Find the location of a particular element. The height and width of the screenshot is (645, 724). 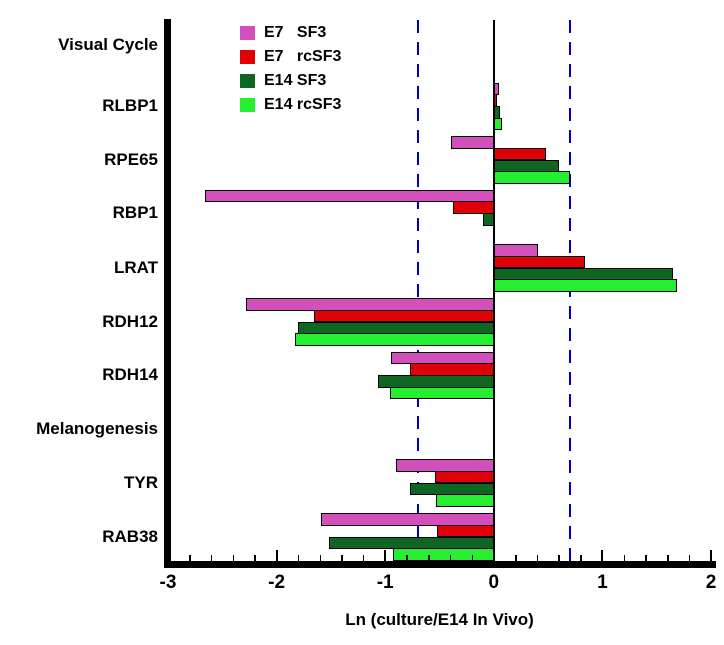

reference-line is located at coordinates (417, 290).